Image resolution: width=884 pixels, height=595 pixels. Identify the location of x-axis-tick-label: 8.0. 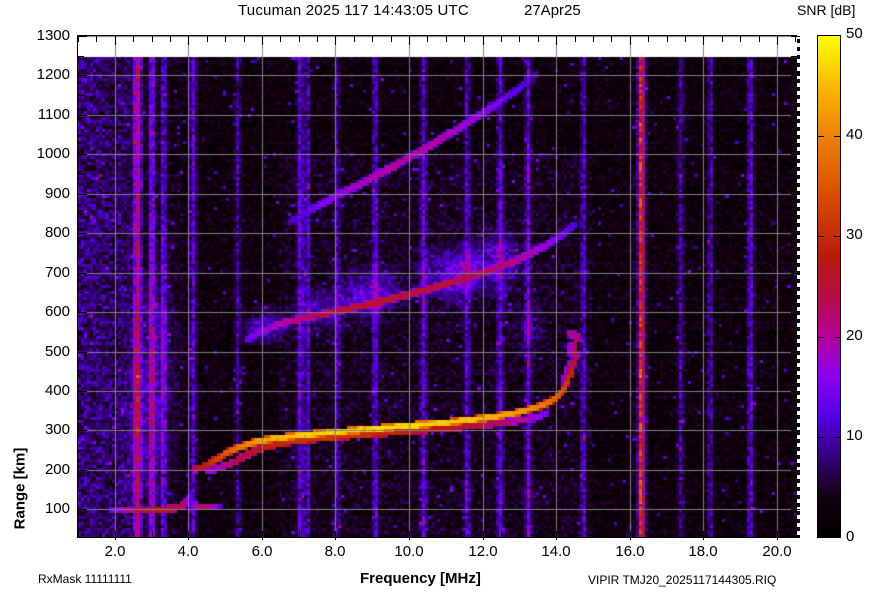
(335, 551).